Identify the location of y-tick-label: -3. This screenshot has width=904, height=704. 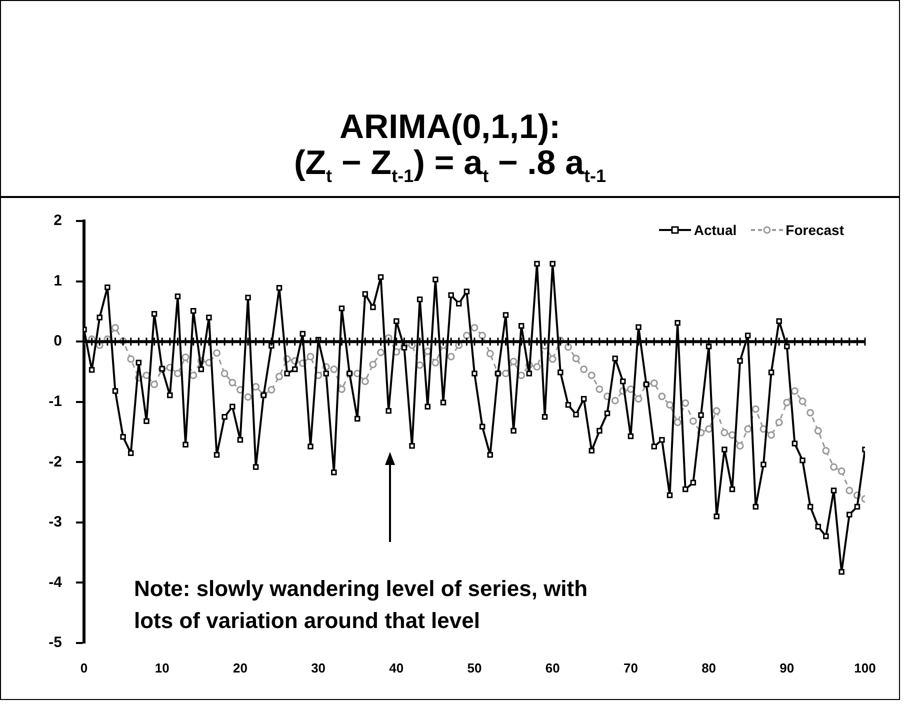
(55, 522).